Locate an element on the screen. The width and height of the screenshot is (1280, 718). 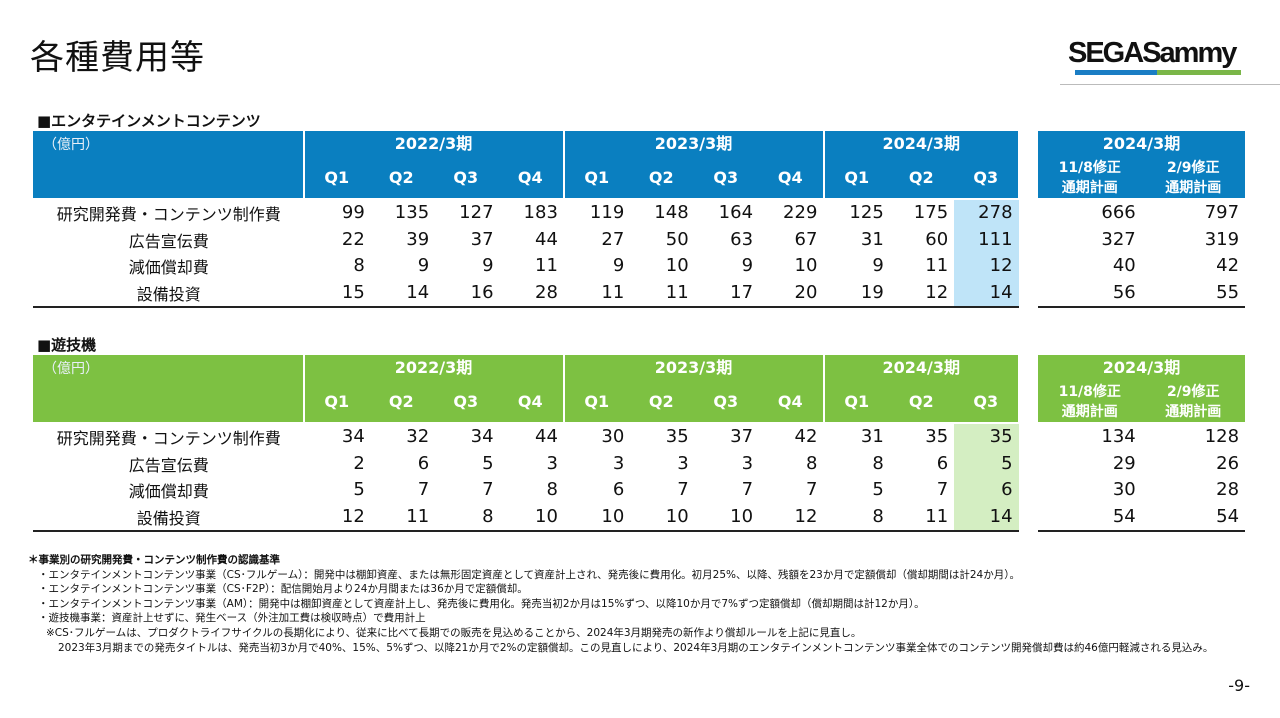
value-cell: 11 is located at coordinates (937, 265).